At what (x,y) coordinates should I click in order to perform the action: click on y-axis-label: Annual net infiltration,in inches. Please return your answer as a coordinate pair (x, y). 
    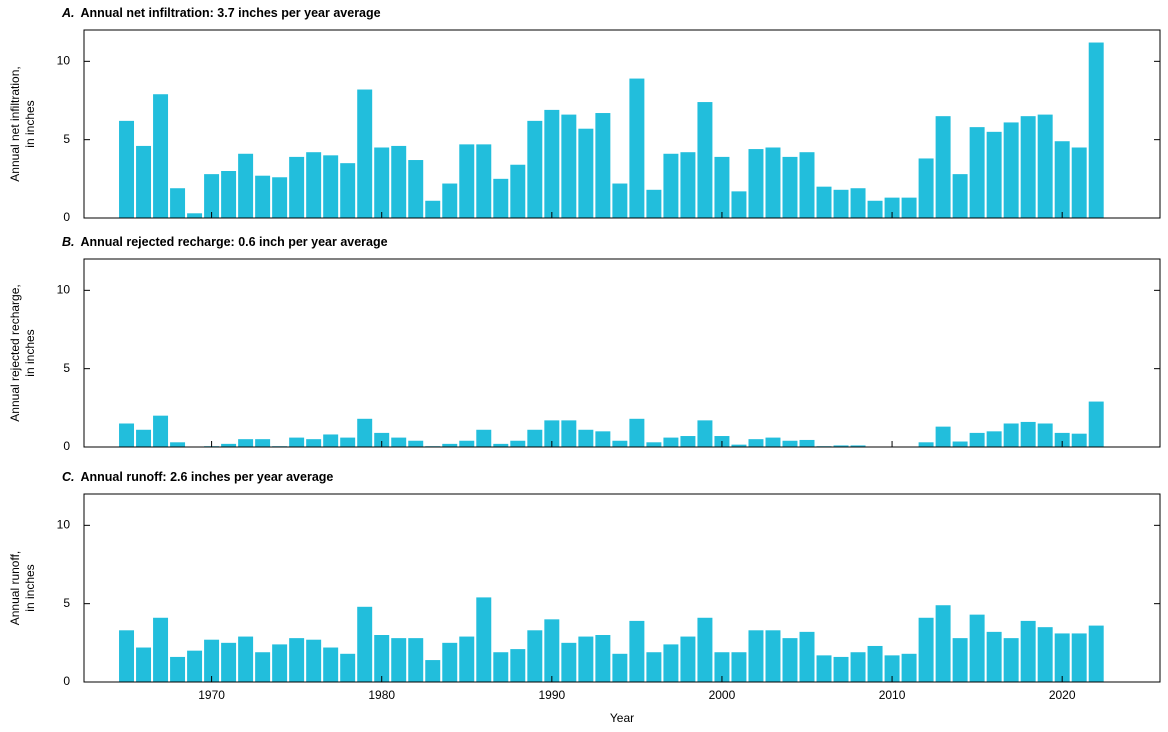
    Looking at the image, I should click on (22, 123).